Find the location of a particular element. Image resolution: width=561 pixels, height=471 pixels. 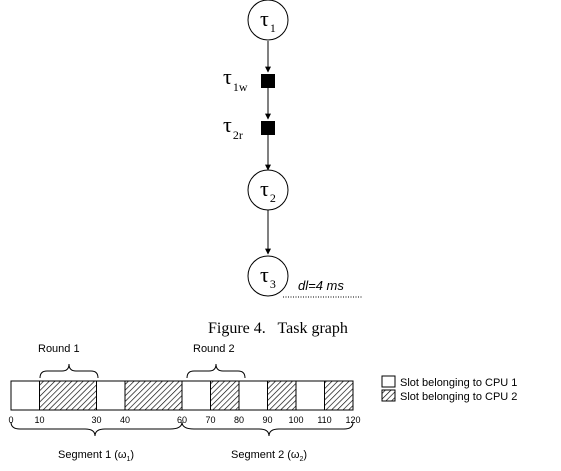

segment-1-label: Segment 1 (ω1) is located at coordinates (96, 456).